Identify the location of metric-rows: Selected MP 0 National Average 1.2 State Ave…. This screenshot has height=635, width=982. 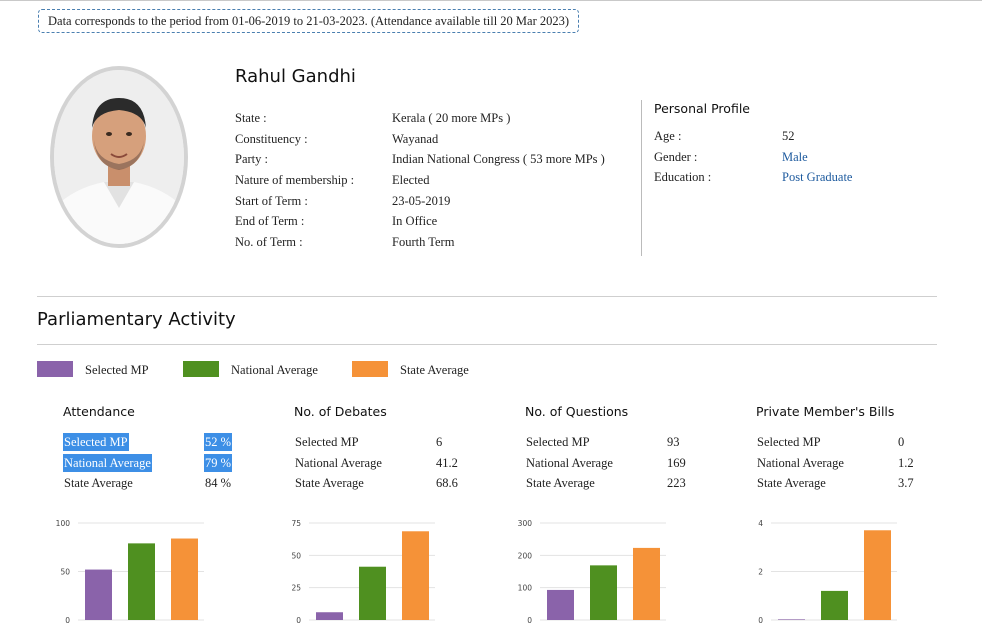
(851, 464).